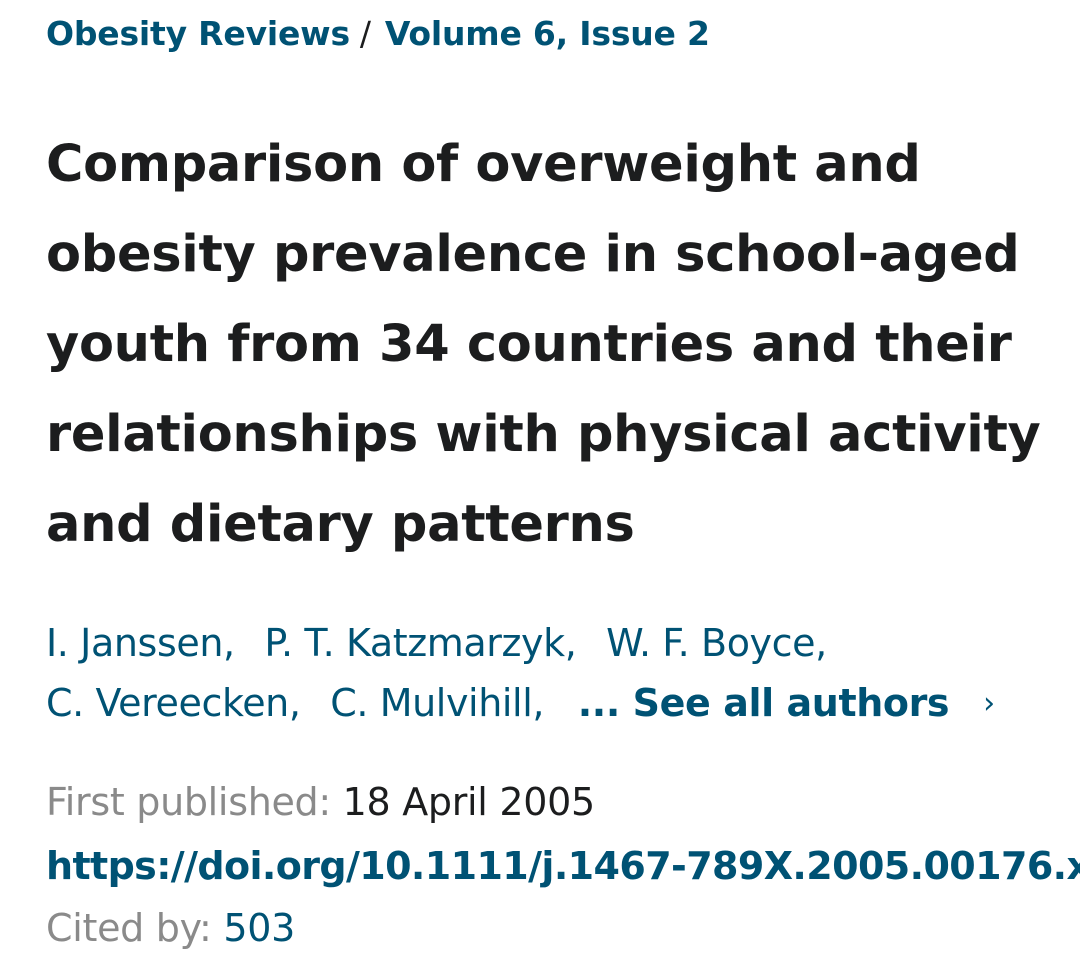  What do you see at coordinates (129, 928) in the screenshot?
I see `cited-by-label: Cited by:` at bounding box center [129, 928].